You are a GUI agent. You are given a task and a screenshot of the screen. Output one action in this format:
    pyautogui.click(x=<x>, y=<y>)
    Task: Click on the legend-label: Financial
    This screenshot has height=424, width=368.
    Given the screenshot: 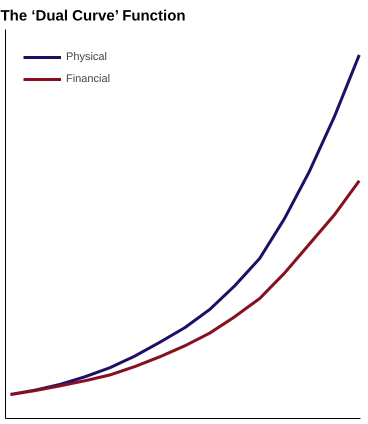 What is the action you would take?
    pyautogui.click(x=88, y=79)
    